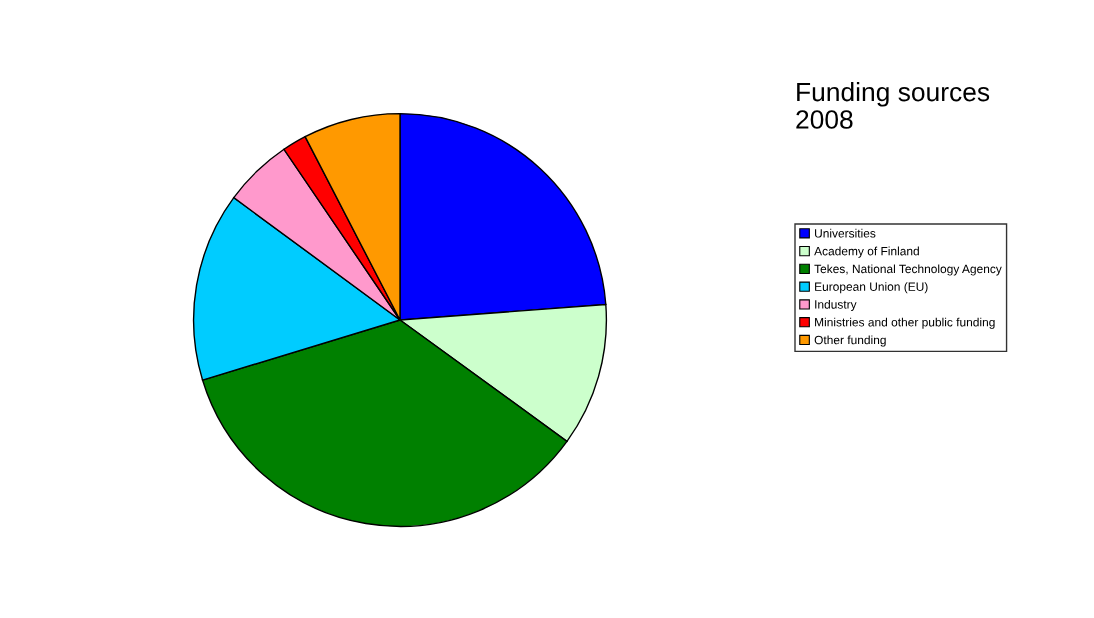 This screenshot has width=1094, height=618. Describe the element at coordinates (845, 233) in the screenshot. I see `legend-label: Universities` at that location.